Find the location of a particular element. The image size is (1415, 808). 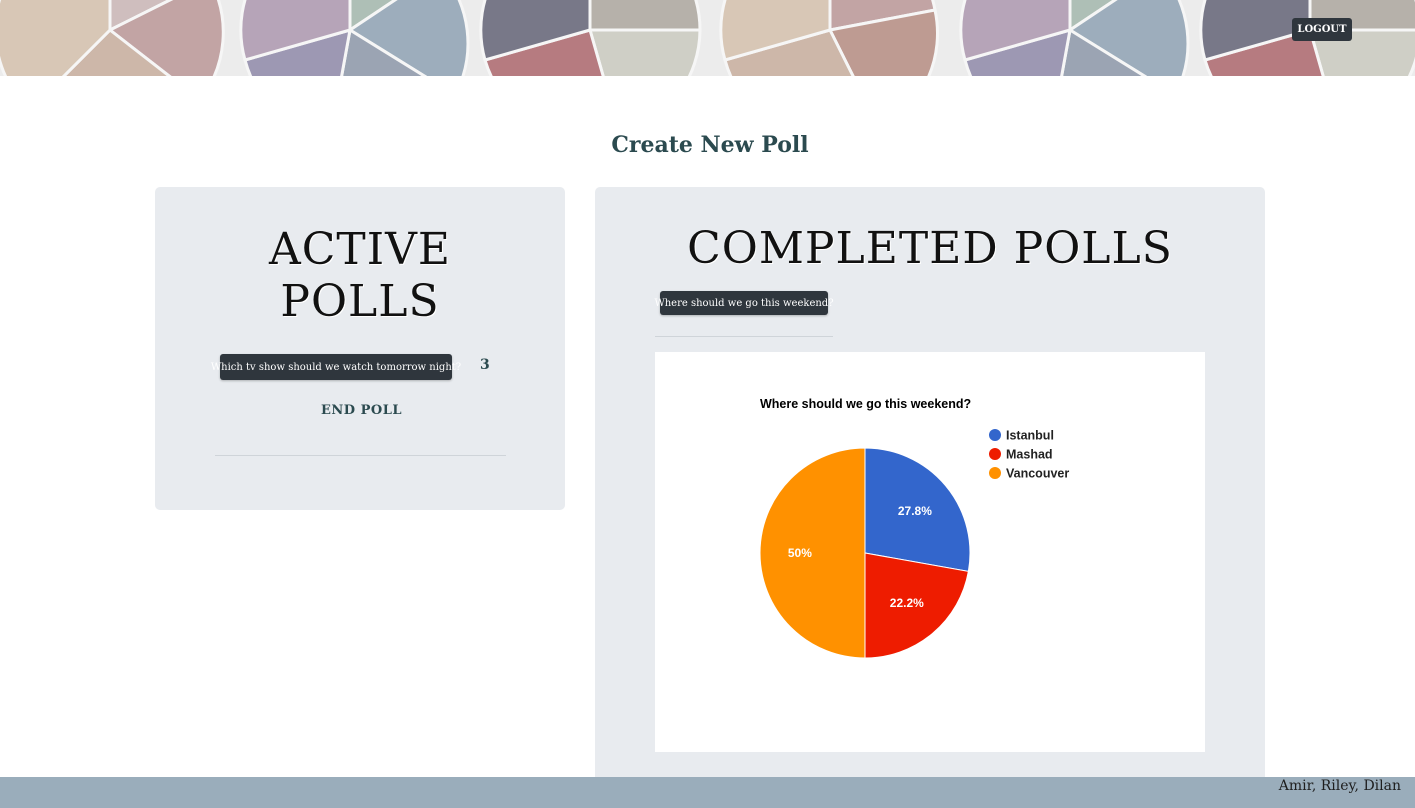

header-banner: LOGOUT is located at coordinates (707, 38).